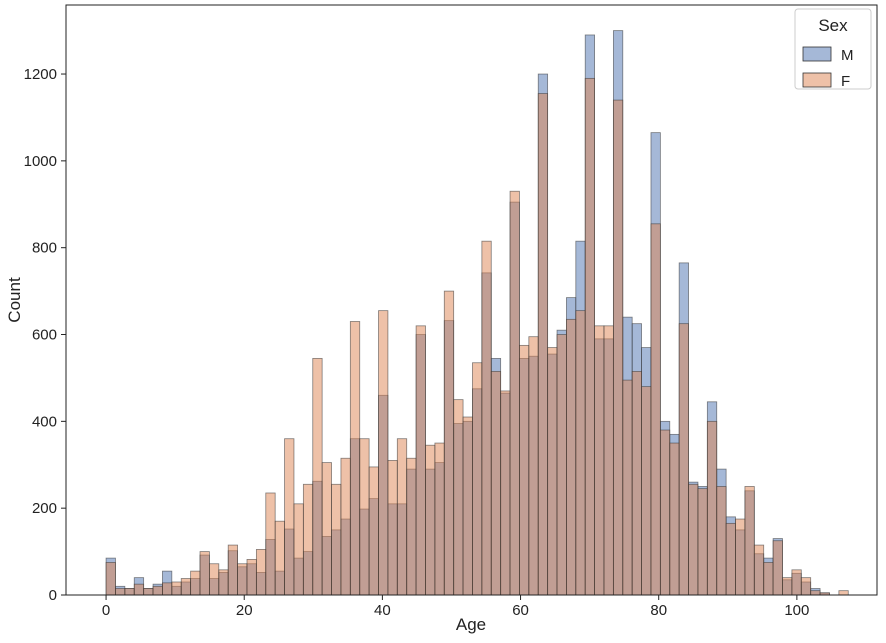 The width and height of the screenshot is (886, 643). Describe the element at coordinates (14, 300) in the screenshot. I see `y-axis-label: Count` at that location.